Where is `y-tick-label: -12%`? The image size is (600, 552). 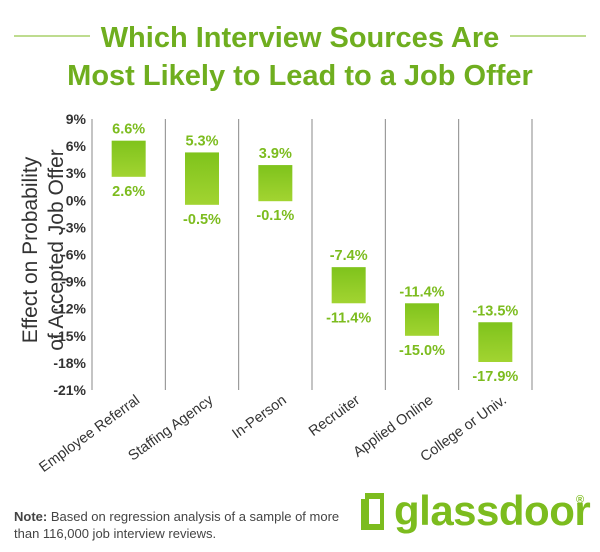 y-tick-label: -12% is located at coordinates (69, 309).